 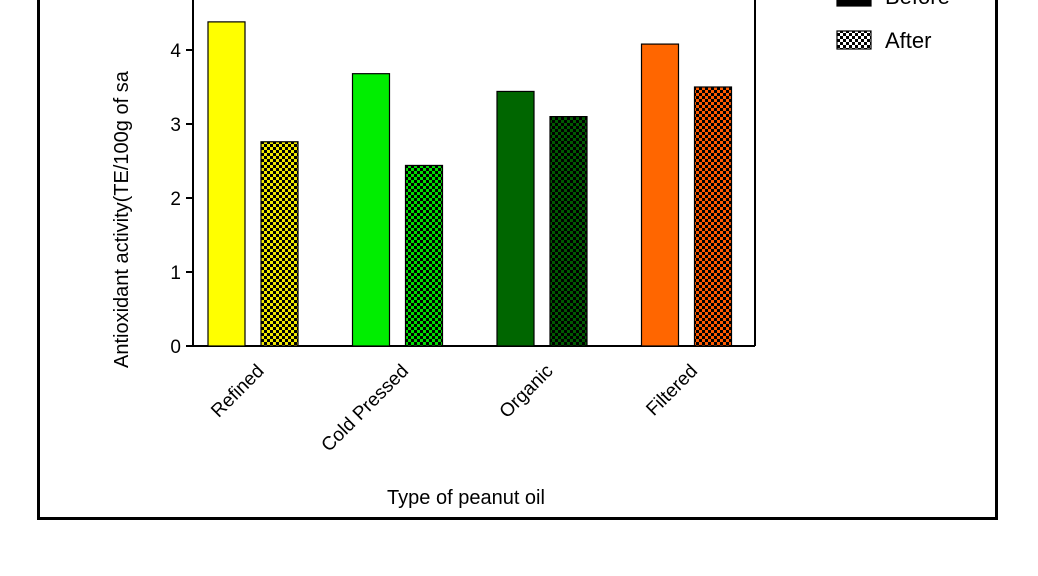 What do you see at coordinates (660, 195) in the screenshot?
I see `bar-before-filtered` at bounding box center [660, 195].